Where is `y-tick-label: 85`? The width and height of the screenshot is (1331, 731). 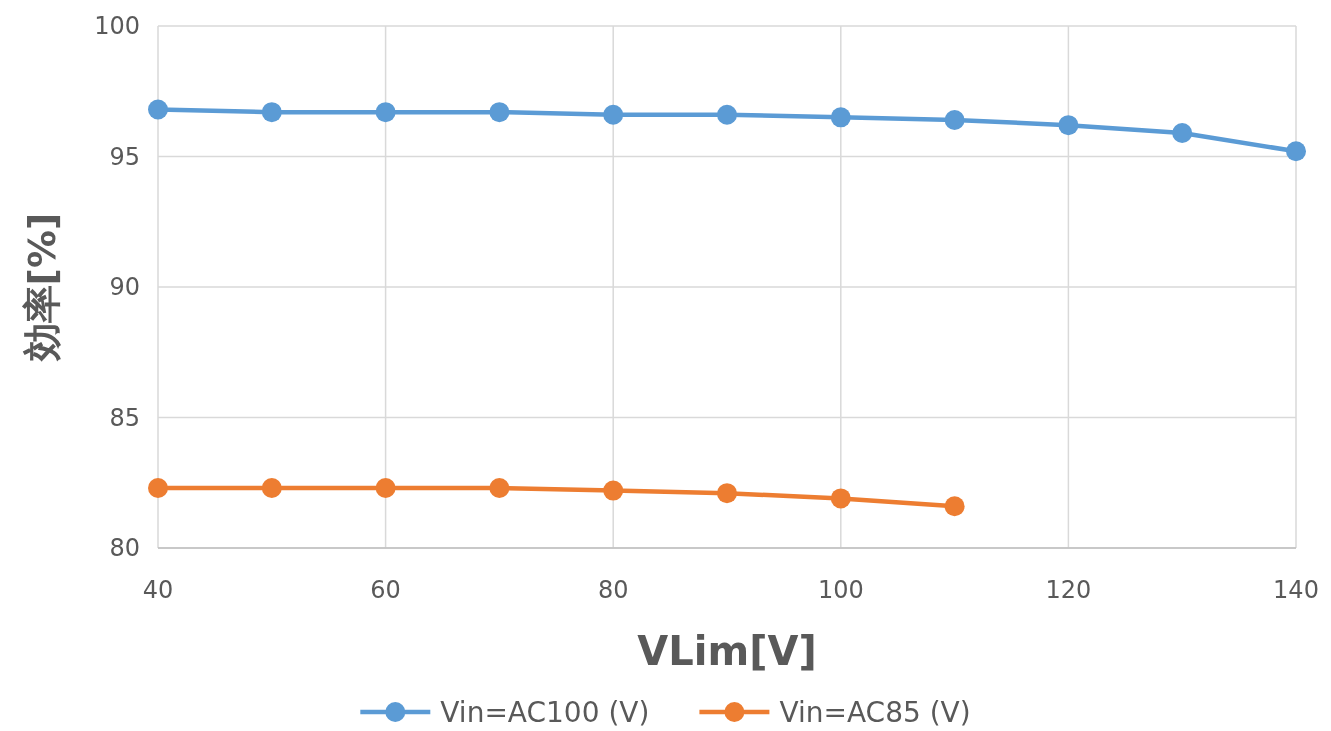 y-tick-label: 85 is located at coordinates (124, 417).